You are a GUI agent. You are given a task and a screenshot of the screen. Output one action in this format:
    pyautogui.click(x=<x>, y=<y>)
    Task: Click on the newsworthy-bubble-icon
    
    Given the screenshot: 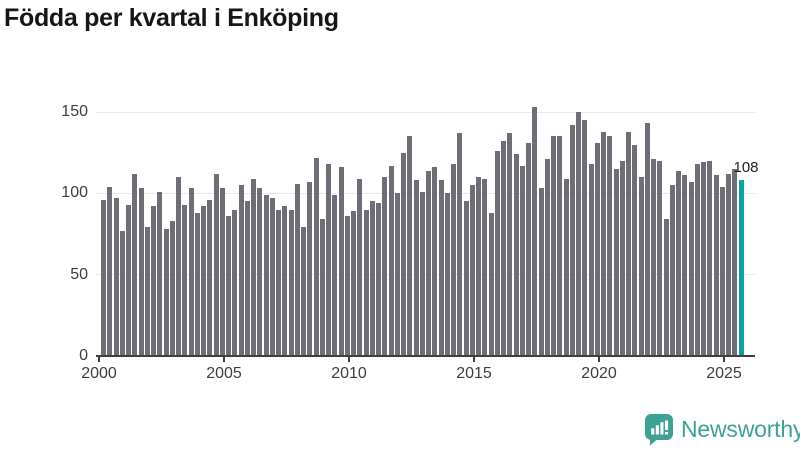 What is the action you would take?
    pyautogui.click(x=659, y=430)
    